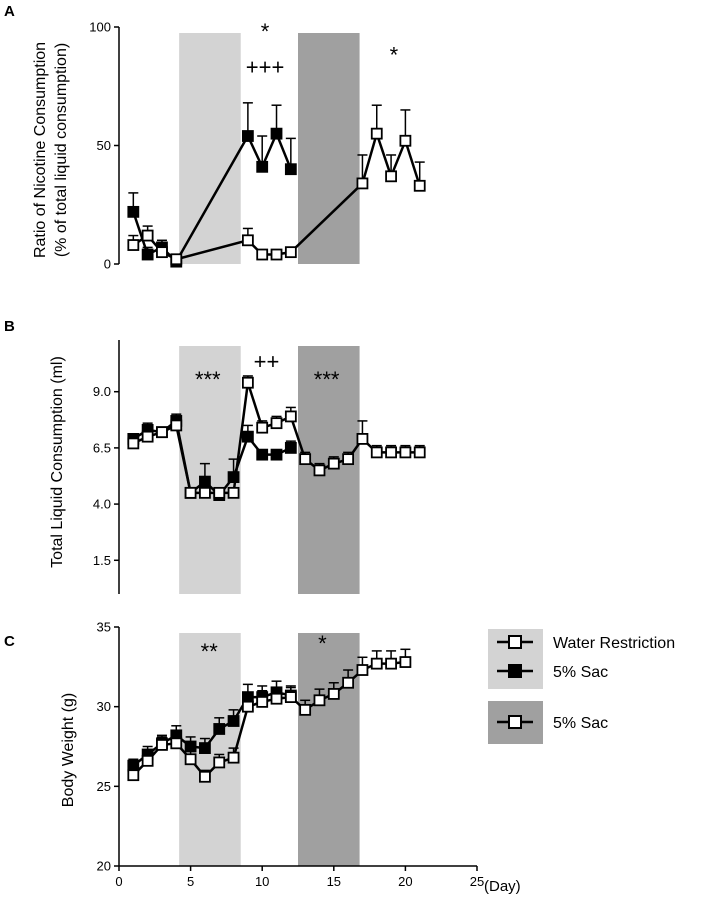 This screenshot has height=903, width=709. Describe the element at coordinates (57, 462) in the screenshot. I see `panel-b-ylabel: Total Liquid Consumption (ml)` at that location.